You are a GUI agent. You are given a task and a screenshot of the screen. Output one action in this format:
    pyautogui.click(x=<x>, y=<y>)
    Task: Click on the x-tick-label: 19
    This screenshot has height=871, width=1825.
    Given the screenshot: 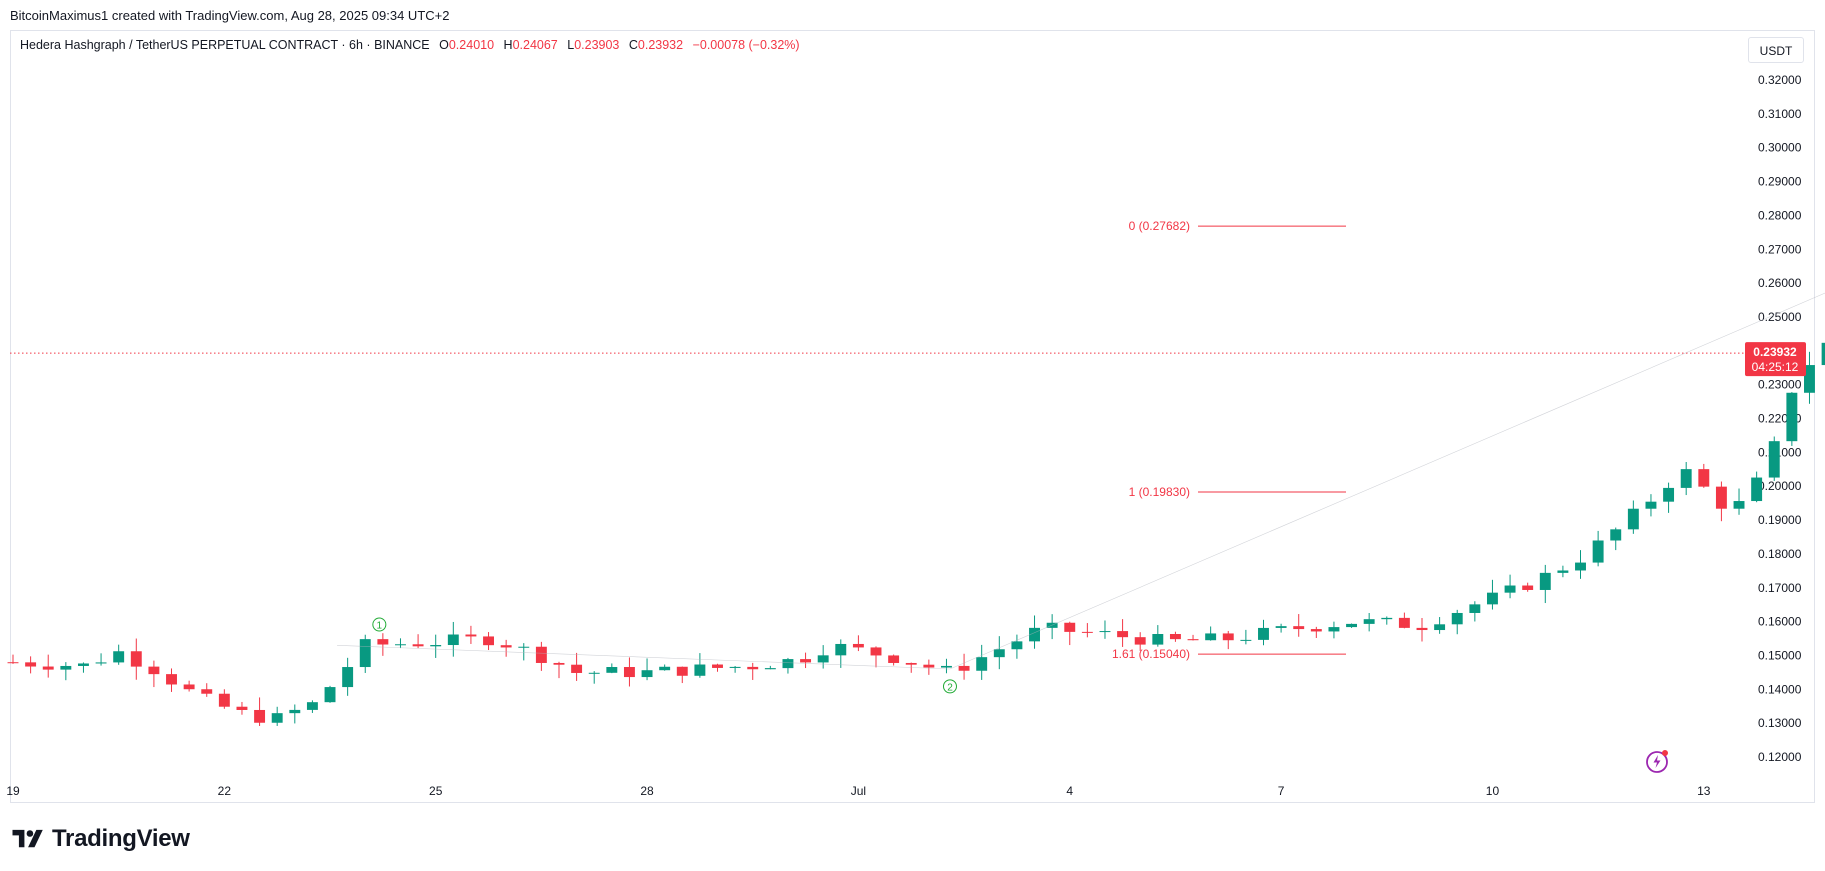 What is the action you would take?
    pyautogui.click(x=13, y=791)
    